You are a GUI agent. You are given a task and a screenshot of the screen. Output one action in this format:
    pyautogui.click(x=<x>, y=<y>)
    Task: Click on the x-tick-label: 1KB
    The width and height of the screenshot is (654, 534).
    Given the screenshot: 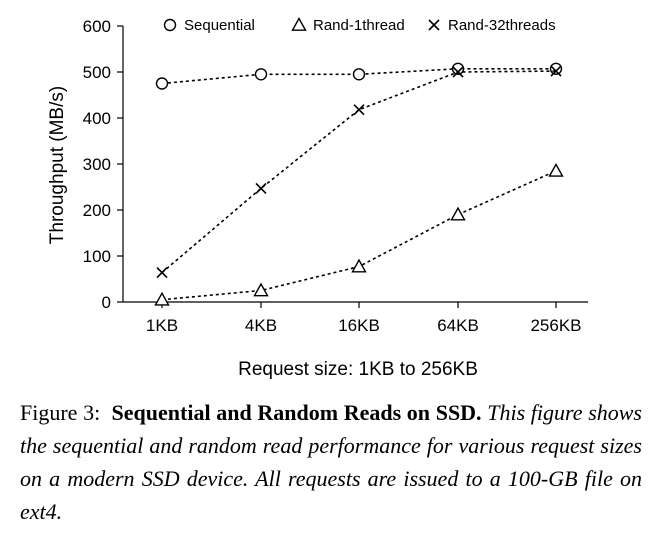 What is the action you would take?
    pyautogui.click(x=162, y=325)
    